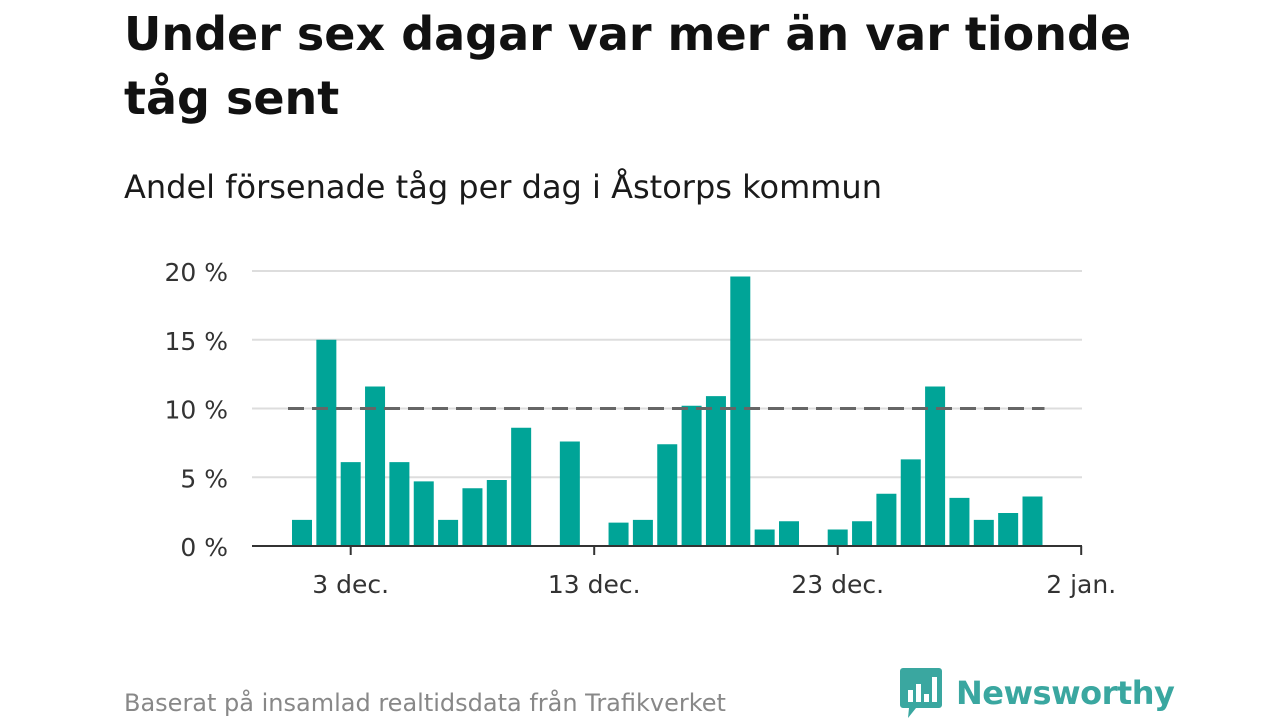 This screenshot has width=1280, height=721. I want to click on x-tick-label: 2 jan., so click(1081, 584).